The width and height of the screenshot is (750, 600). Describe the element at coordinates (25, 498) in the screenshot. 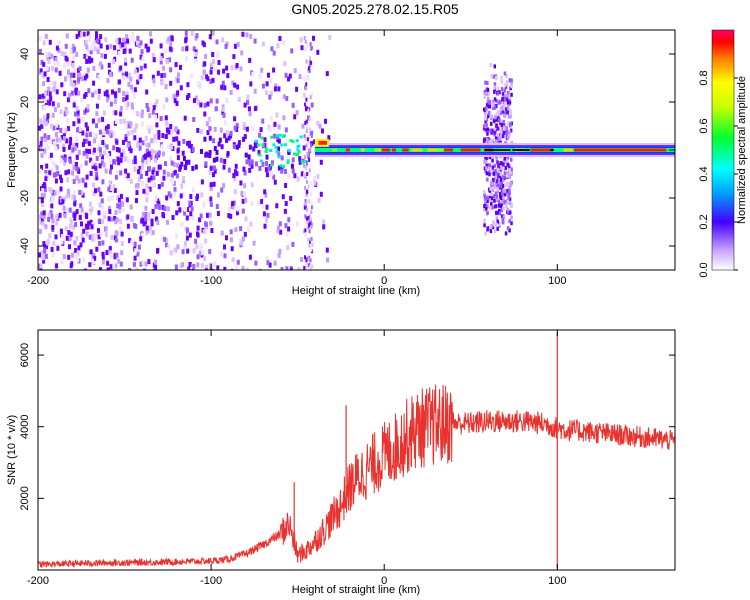

I see `y-tick-label: 2000` at that location.